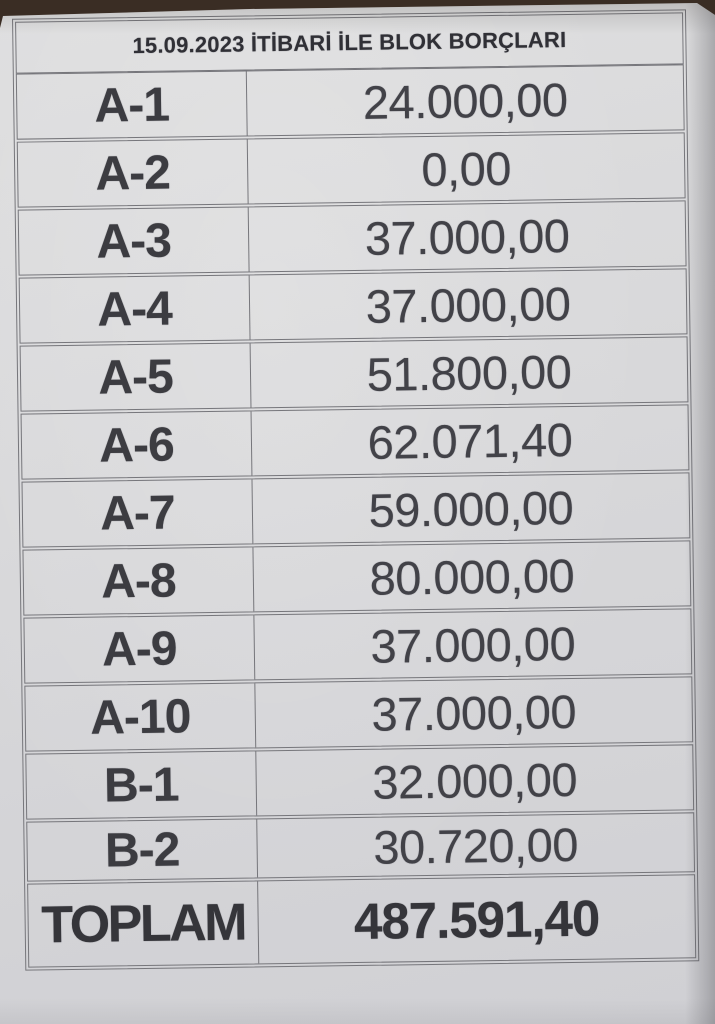 Image resolution: width=715 pixels, height=1024 pixels. What do you see at coordinates (475, 845) in the screenshot?
I see `amount-value: 30.720,00` at bounding box center [475, 845].